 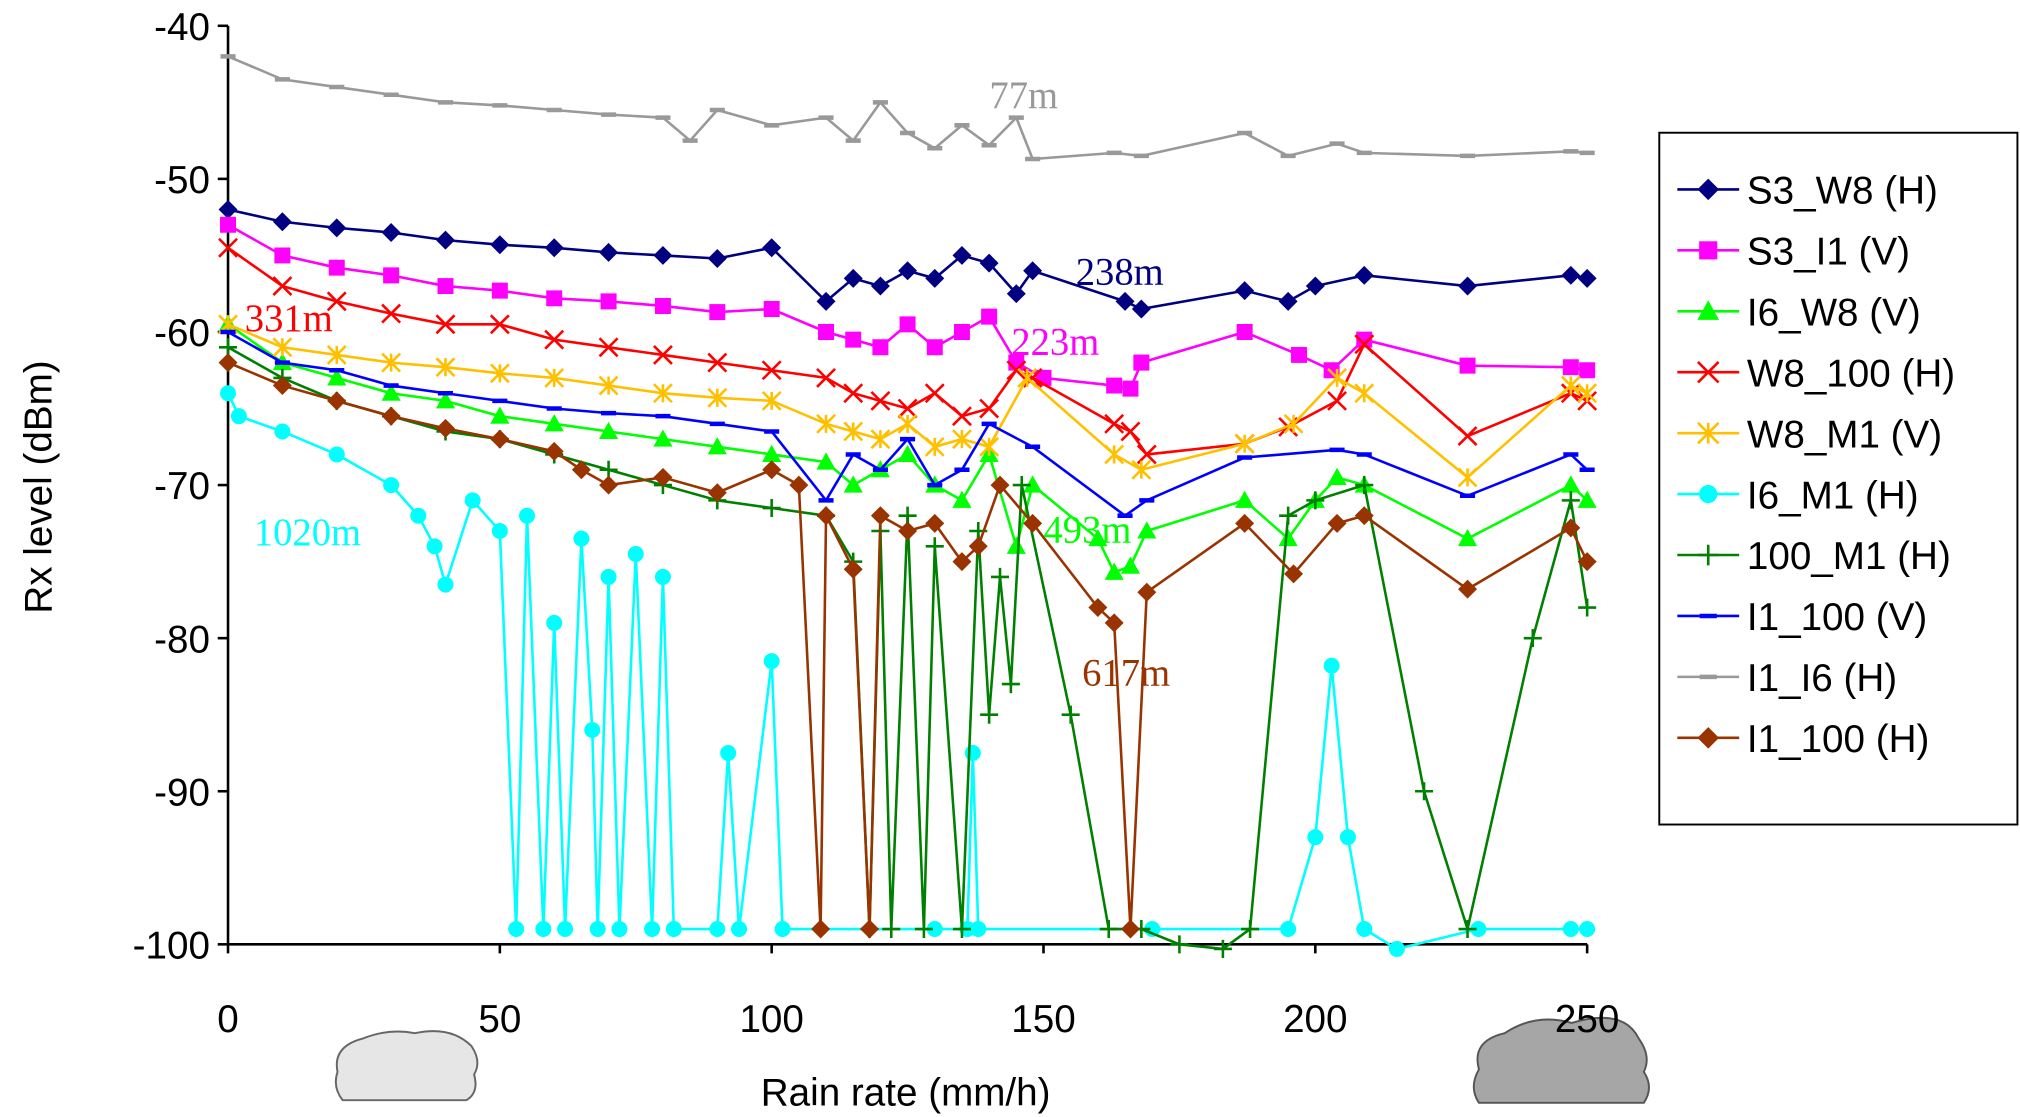 I want to click on annotation: 238m, so click(x=1120, y=273).